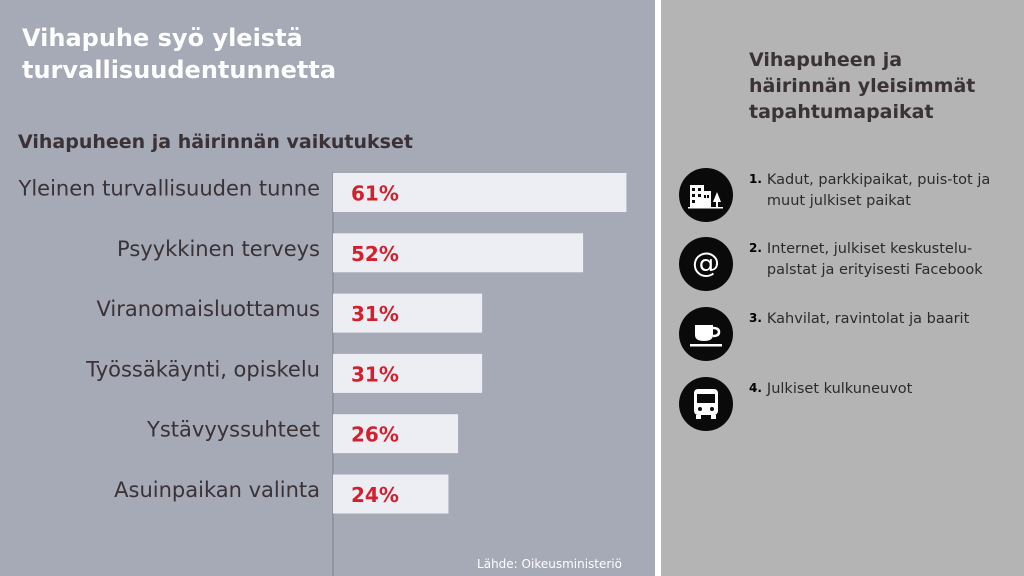 Image resolution: width=1024 pixels, height=576 pixels. What do you see at coordinates (868, 319) in the screenshot?
I see `place-label: Kahvilat, ravintolat ja baarit` at bounding box center [868, 319].